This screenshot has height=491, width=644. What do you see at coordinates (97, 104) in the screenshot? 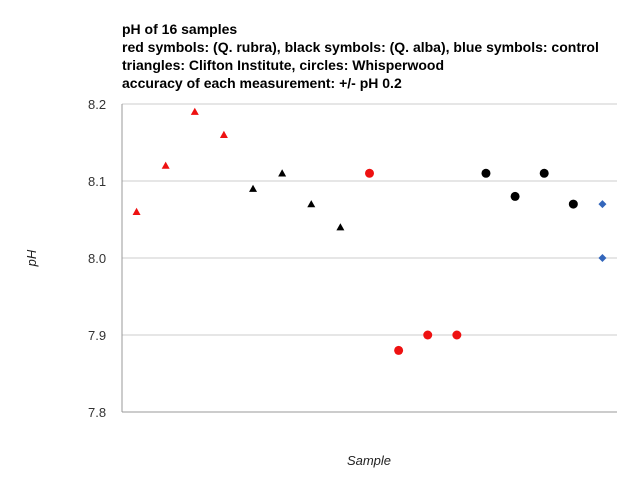
I see `y-tick-label: 8.2` at bounding box center [97, 104].